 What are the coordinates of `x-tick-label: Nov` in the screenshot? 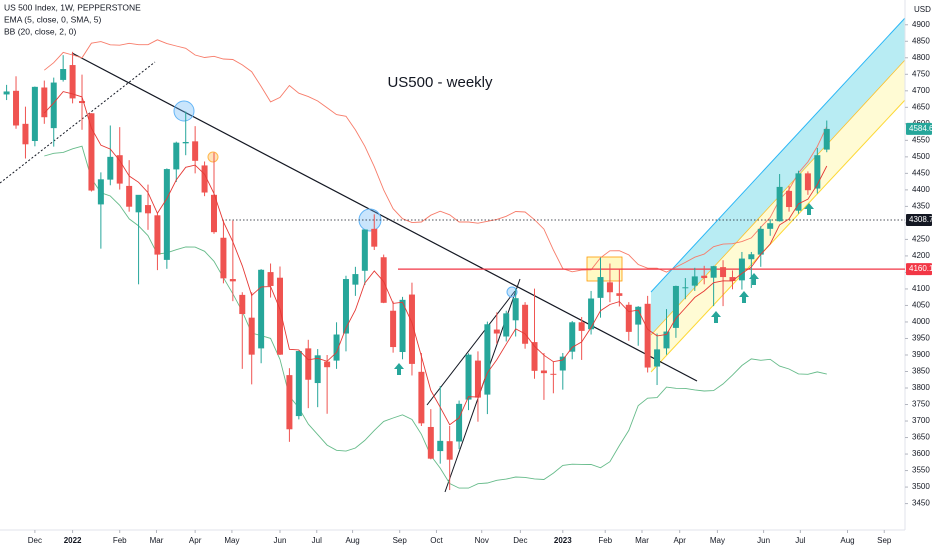 It's located at (482, 540).